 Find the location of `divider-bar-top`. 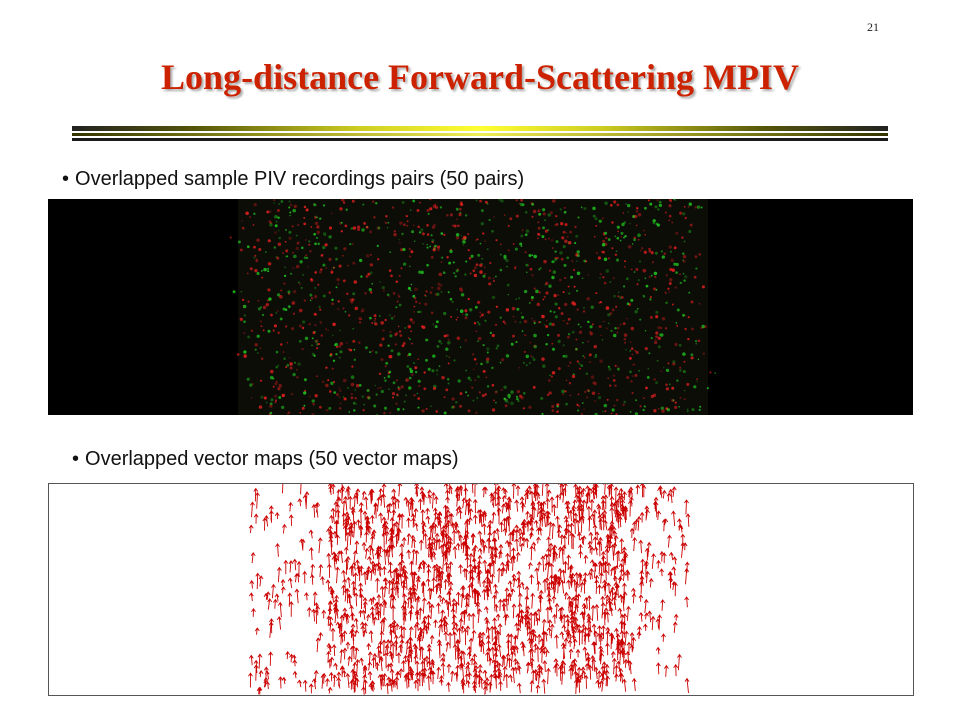

divider-bar-top is located at coordinates (480, 128).